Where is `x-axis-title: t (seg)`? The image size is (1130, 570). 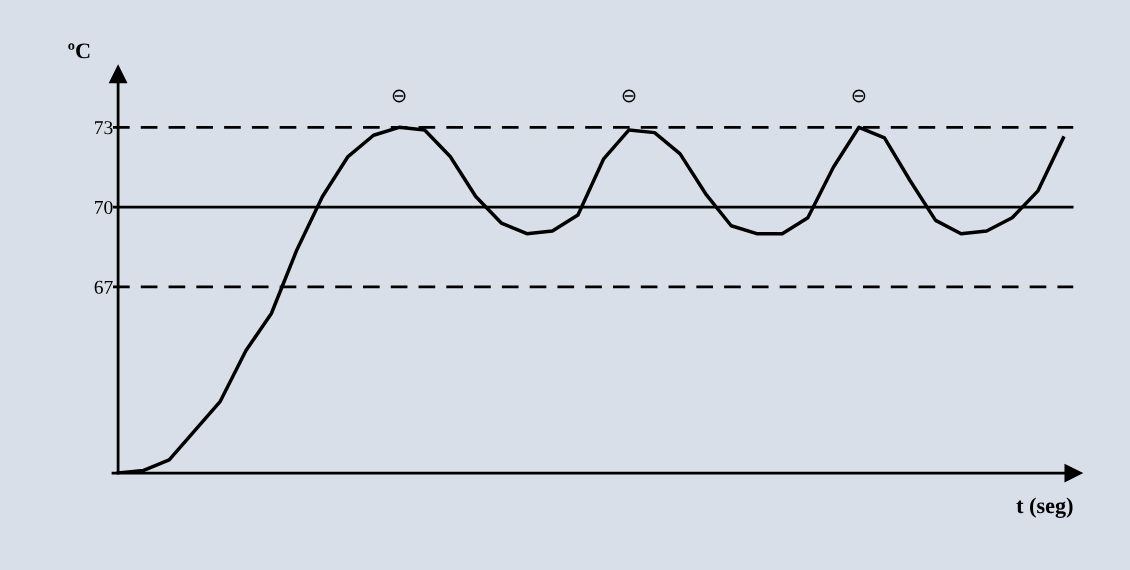 x-axis-title: t (seg) is located at coordinates (1044, 507).